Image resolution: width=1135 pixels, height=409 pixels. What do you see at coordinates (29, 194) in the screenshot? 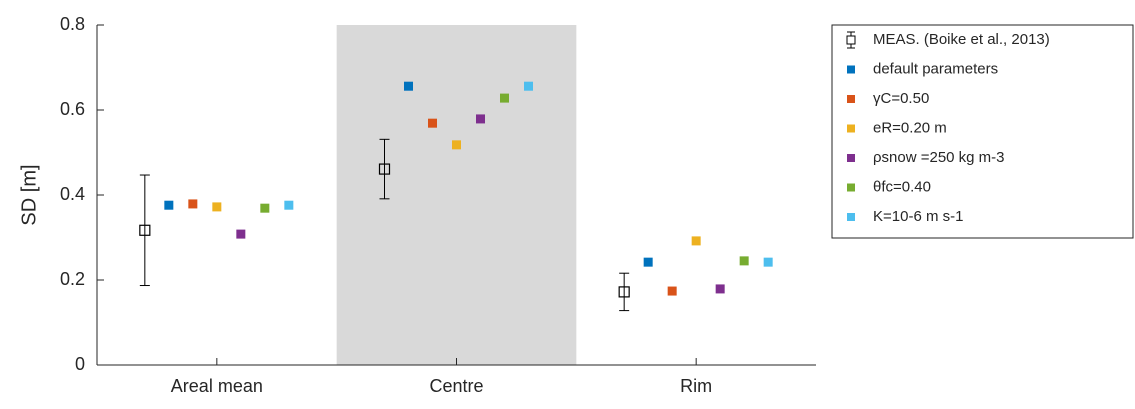
I see `y-axis-label: SD [m]` at bounding box center [29, 194].